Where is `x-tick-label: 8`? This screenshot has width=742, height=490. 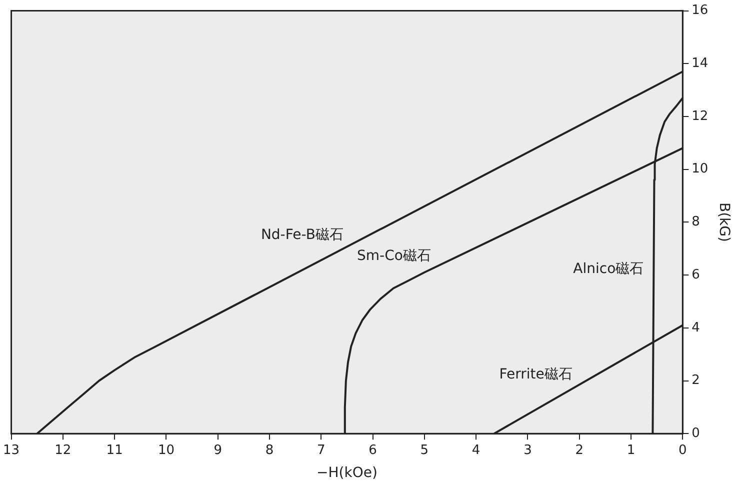
x-tick-label: 8 is located at coordinates (269, 450).